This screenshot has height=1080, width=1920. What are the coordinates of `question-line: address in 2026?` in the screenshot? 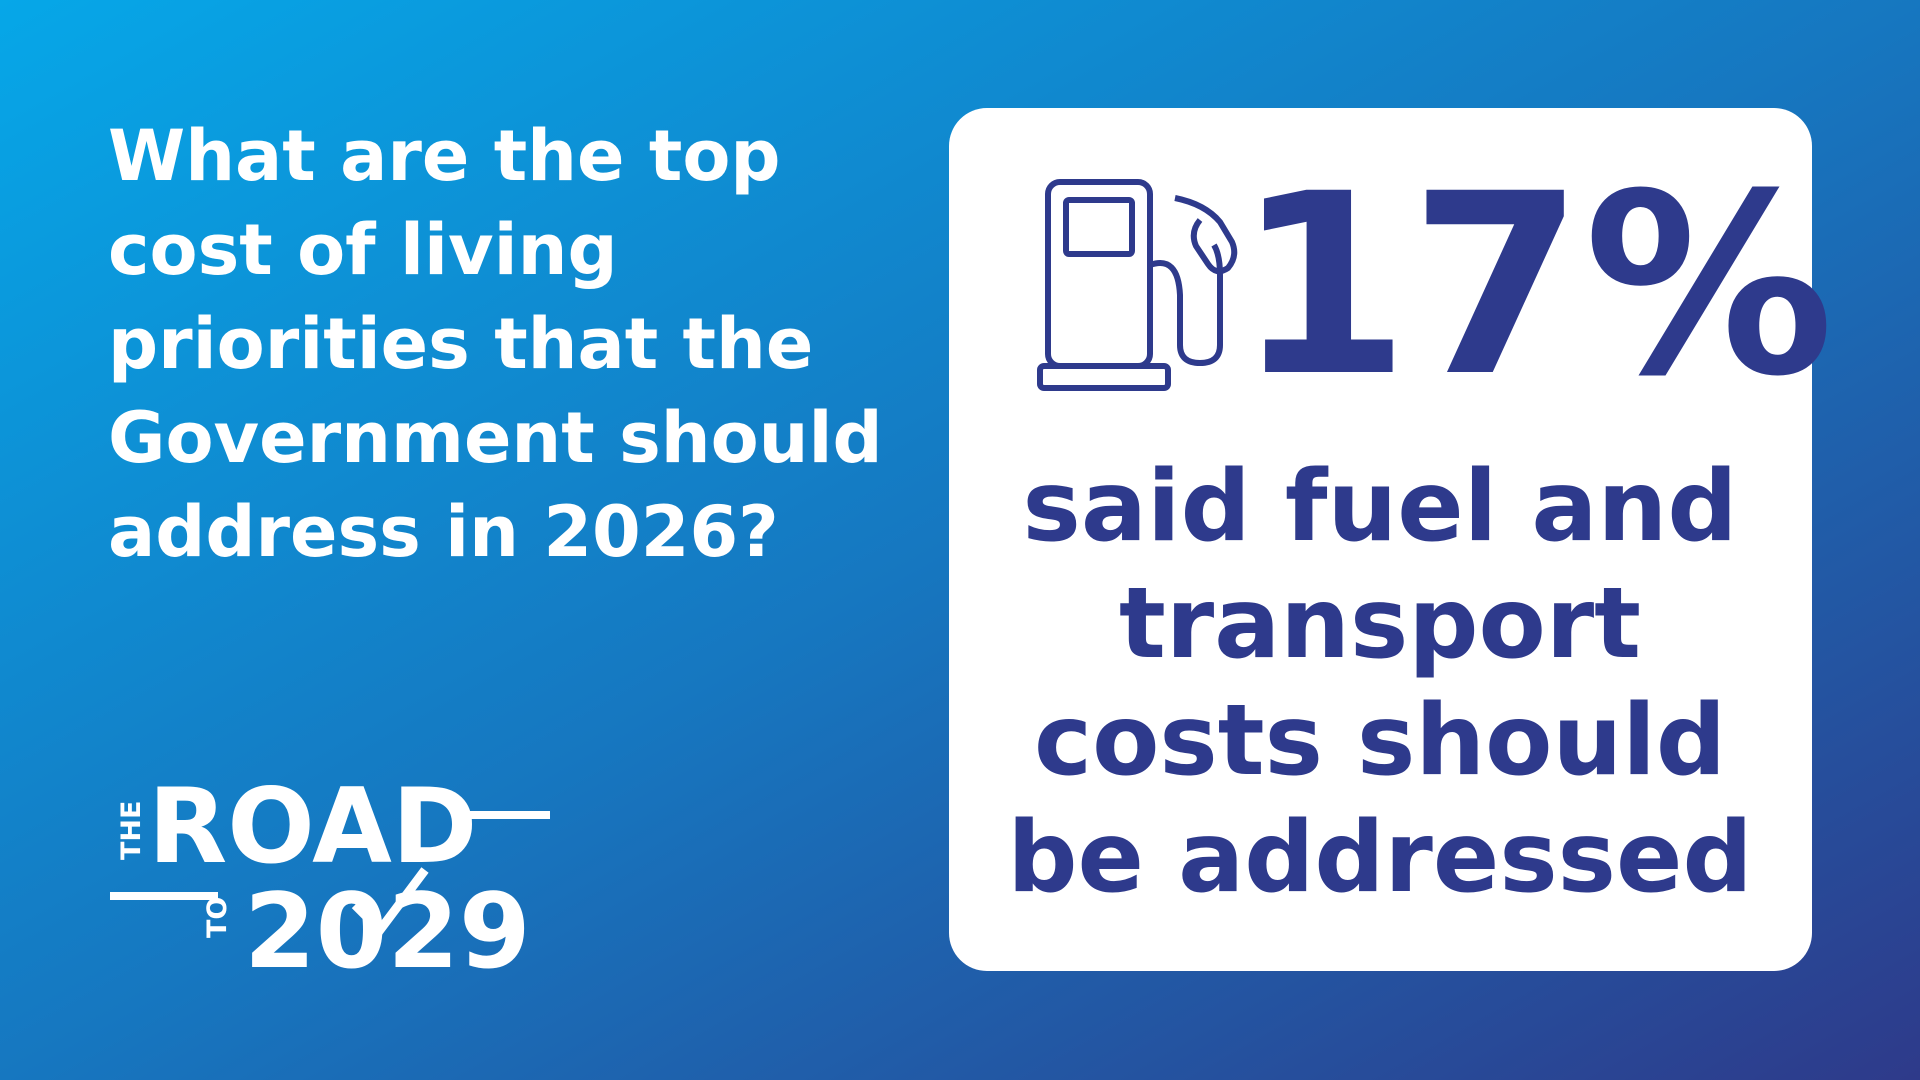 It's located at (443, 532).